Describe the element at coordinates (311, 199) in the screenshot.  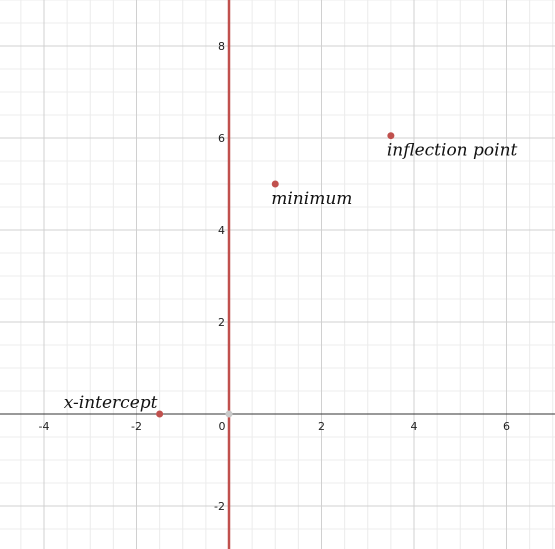
I see `minimum-label: minimum` at that location.